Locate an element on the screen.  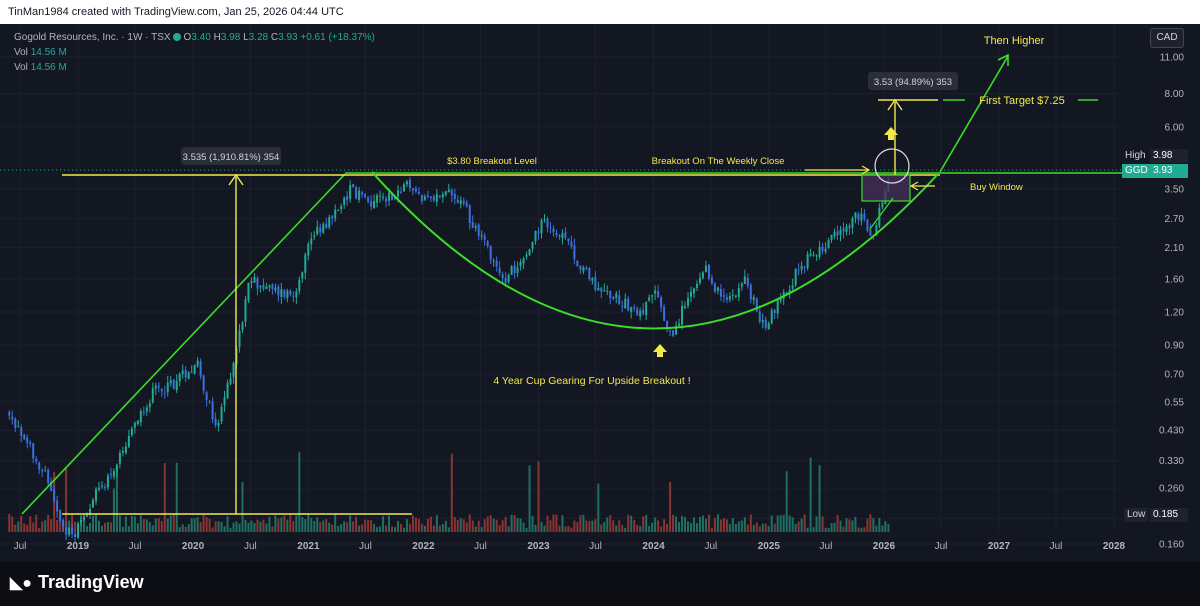
x-tick-label: 2022 is located at coordinates (423, 546).